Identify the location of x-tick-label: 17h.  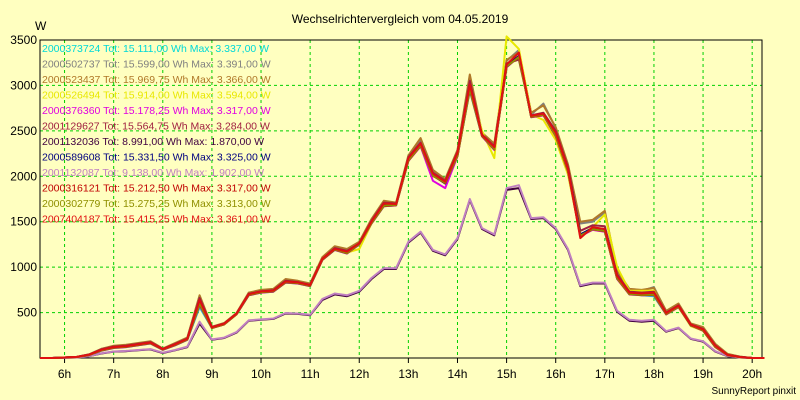
(605, 374).